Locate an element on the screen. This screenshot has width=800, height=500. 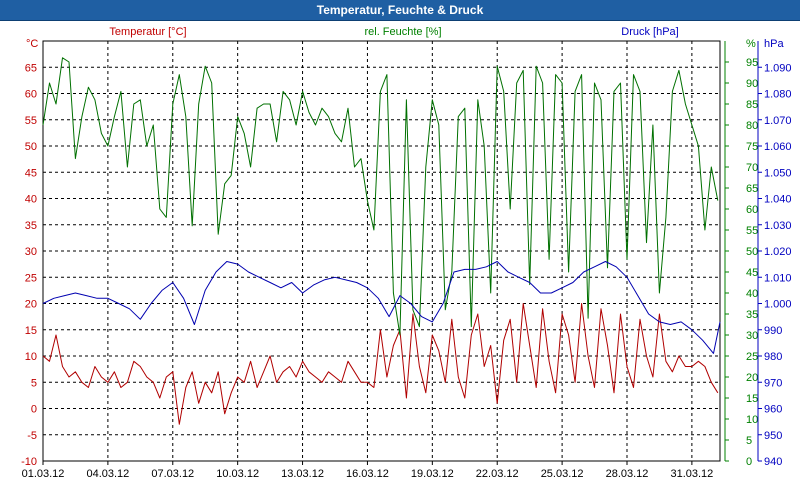
x-tick-label: 07.03.12 is located at coordinates (172, 474).